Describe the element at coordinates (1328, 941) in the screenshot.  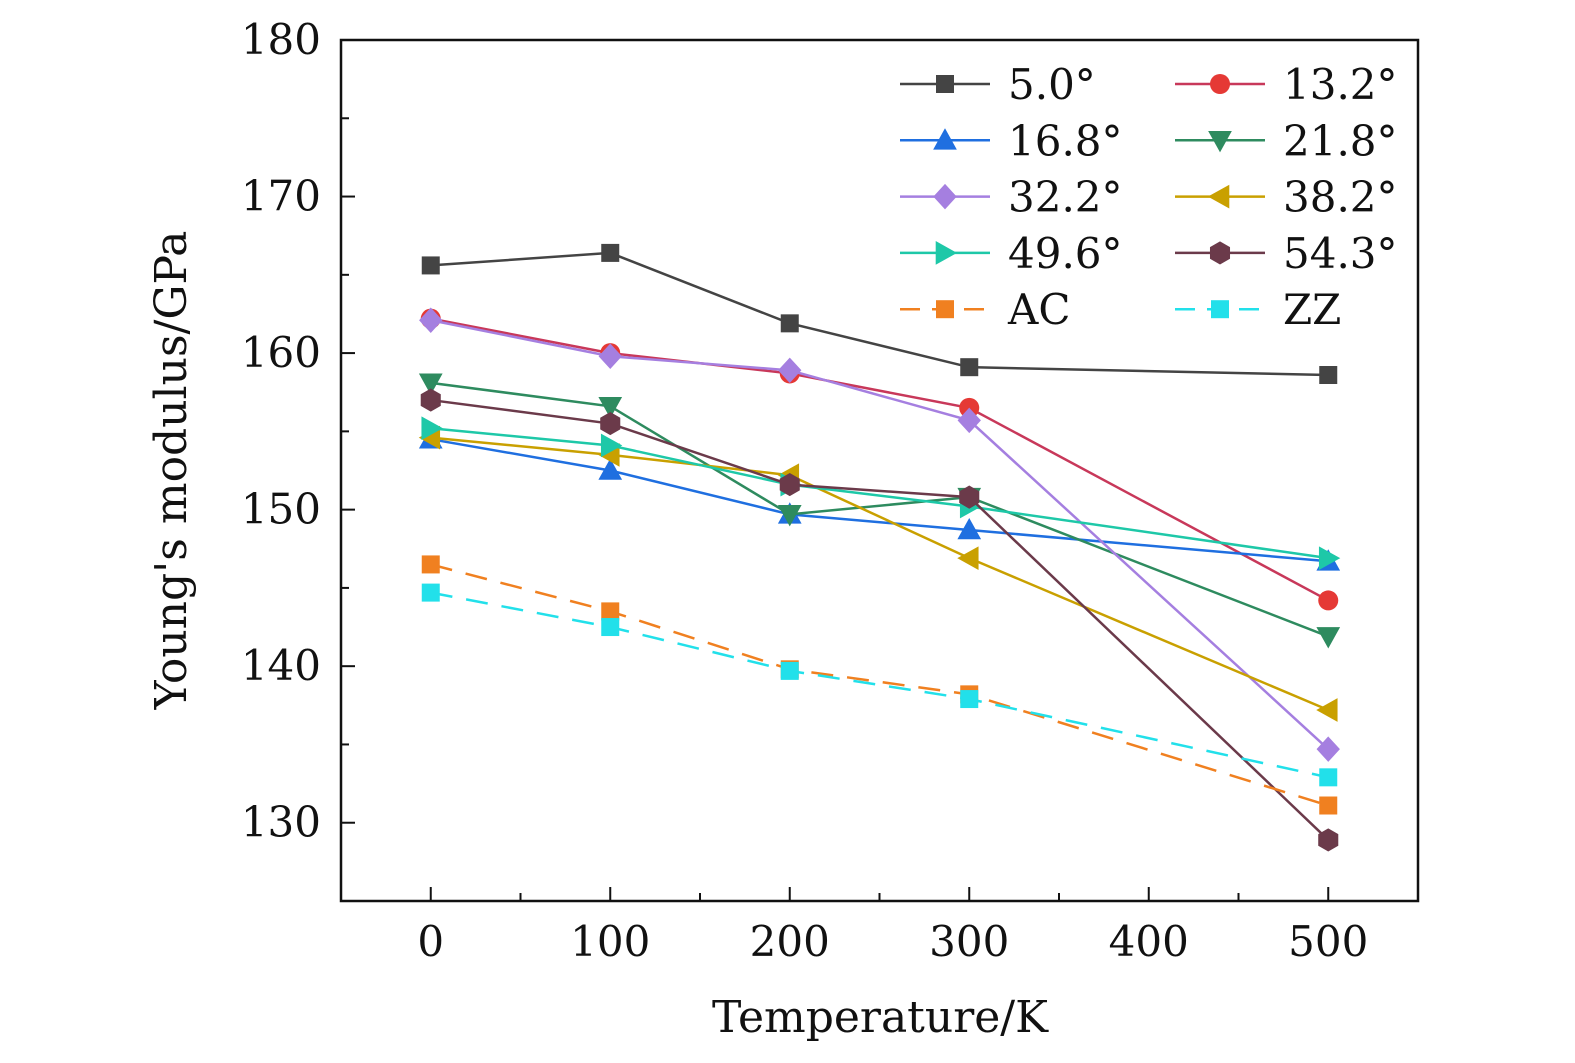
I see `x-tick-label: 500` at that location.